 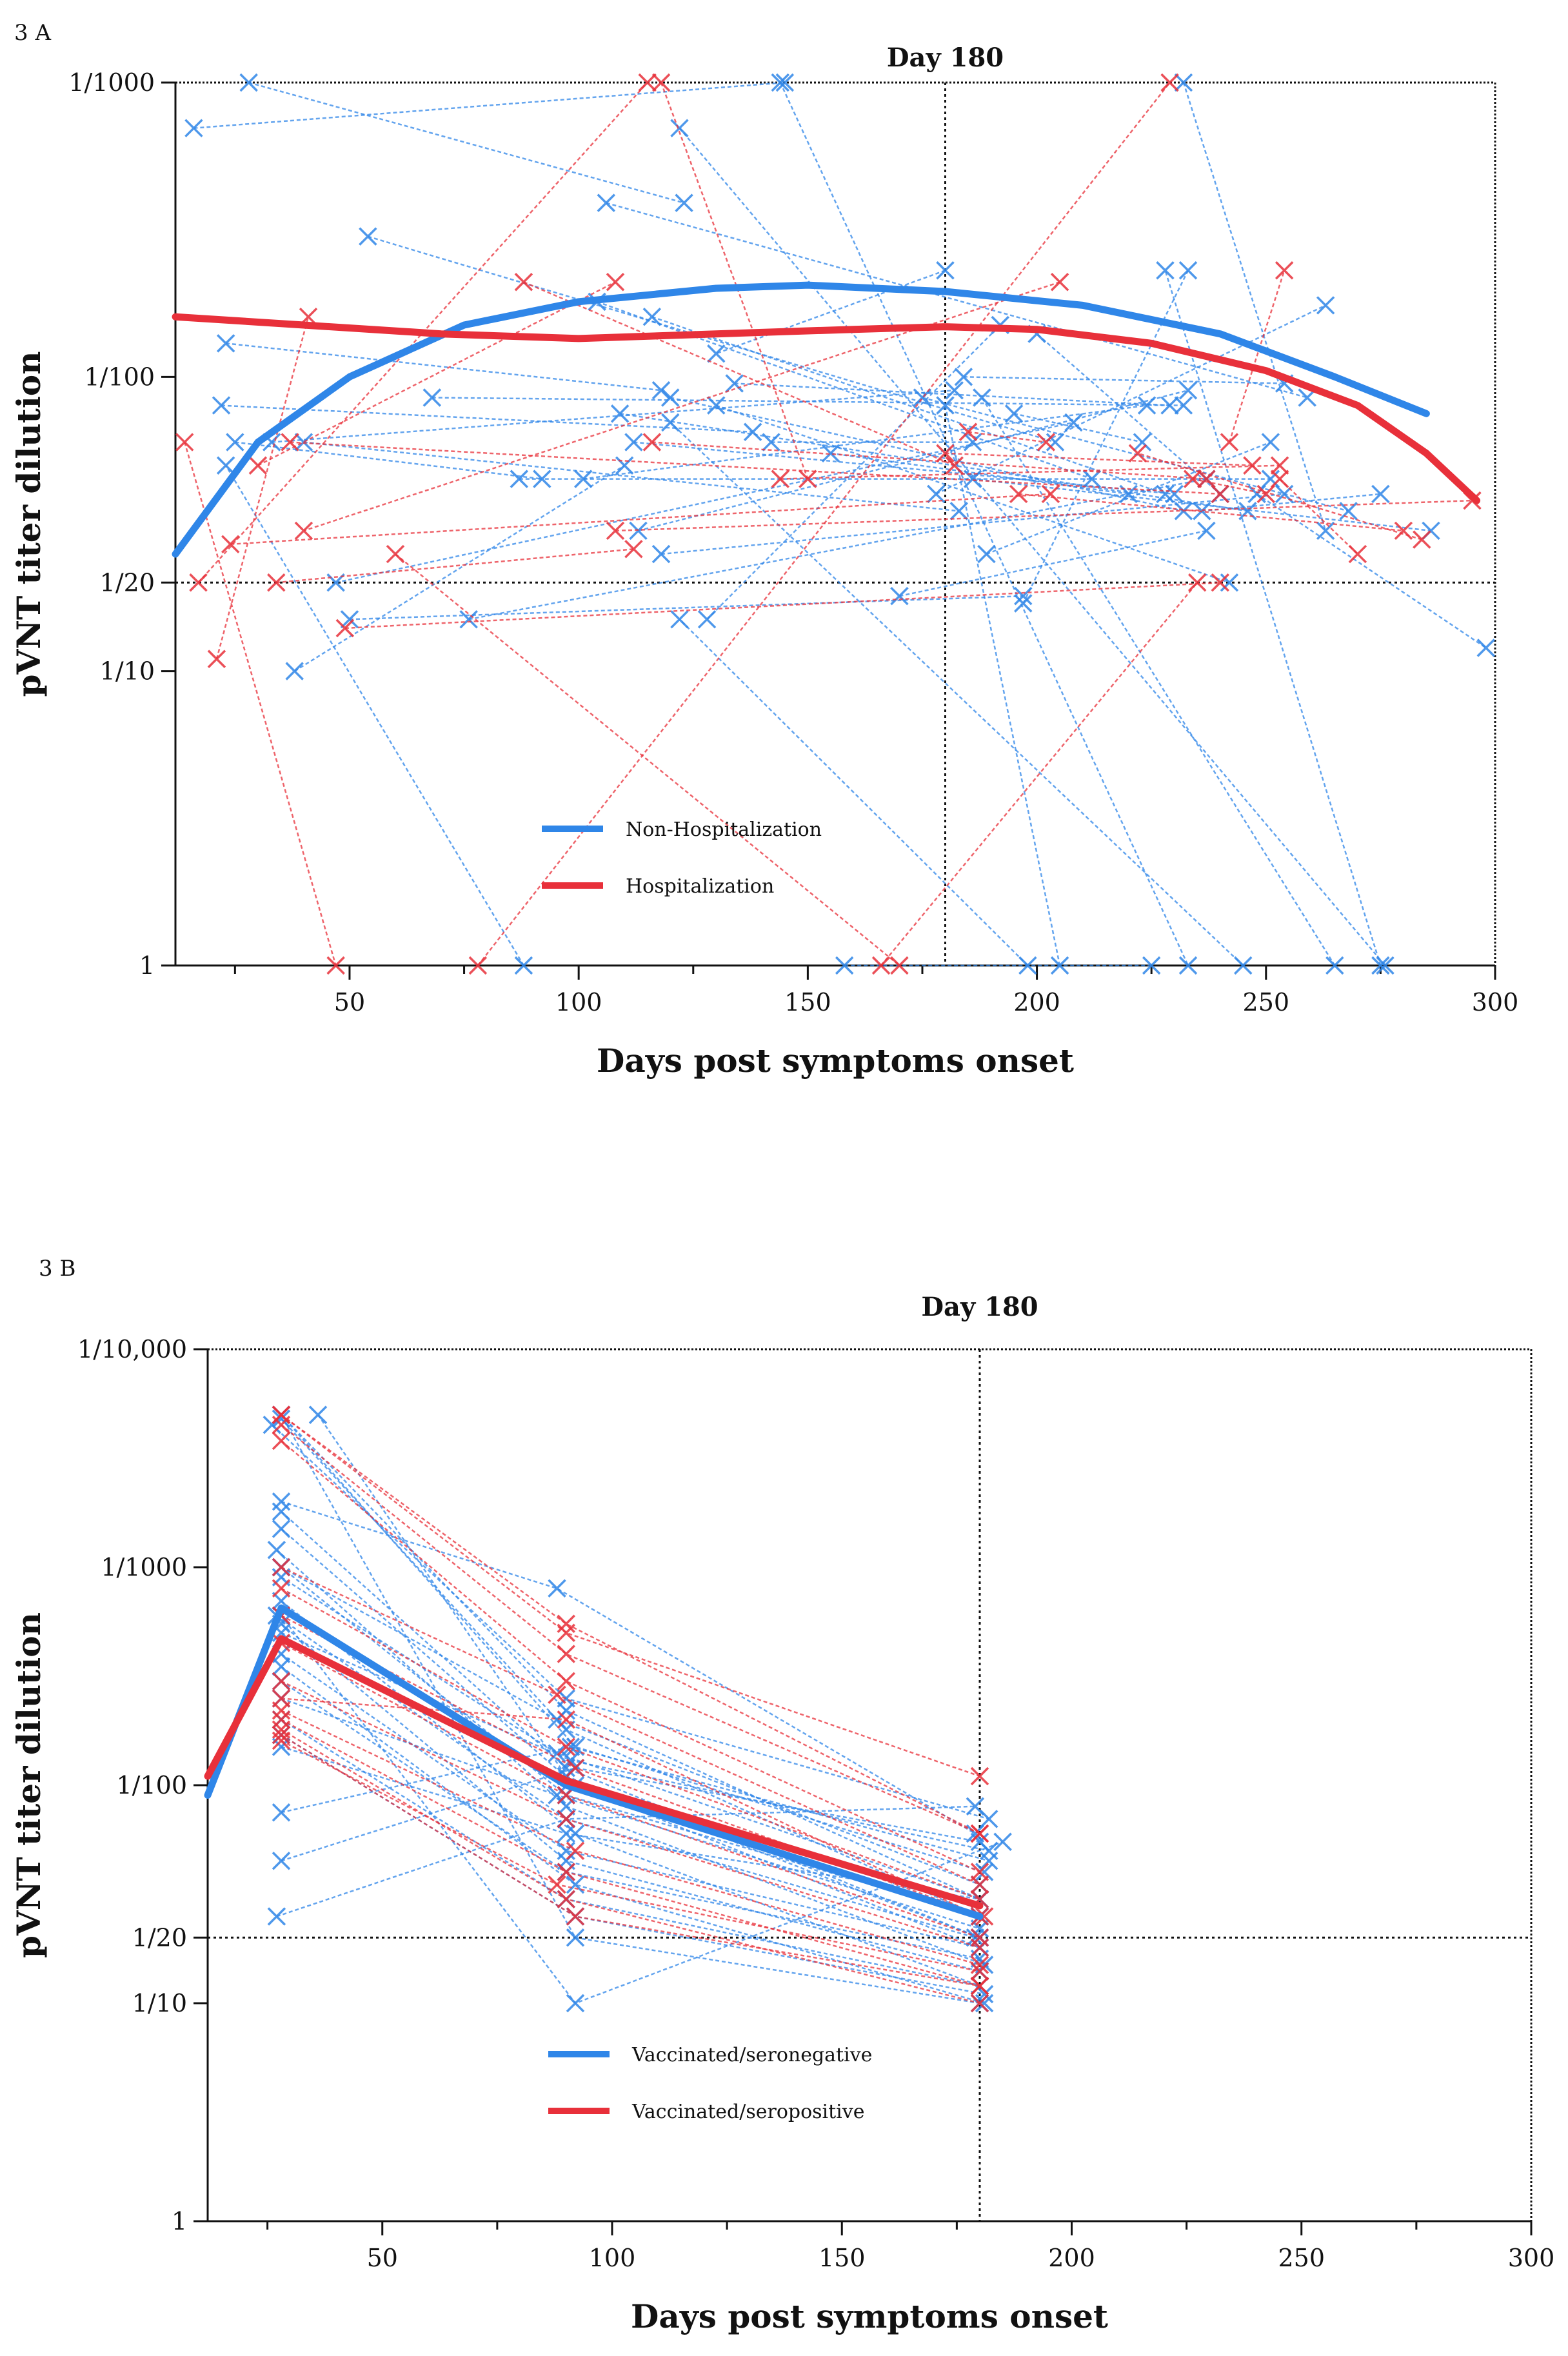 I want to click on series-red-individual, so click(x=633, y=1709).